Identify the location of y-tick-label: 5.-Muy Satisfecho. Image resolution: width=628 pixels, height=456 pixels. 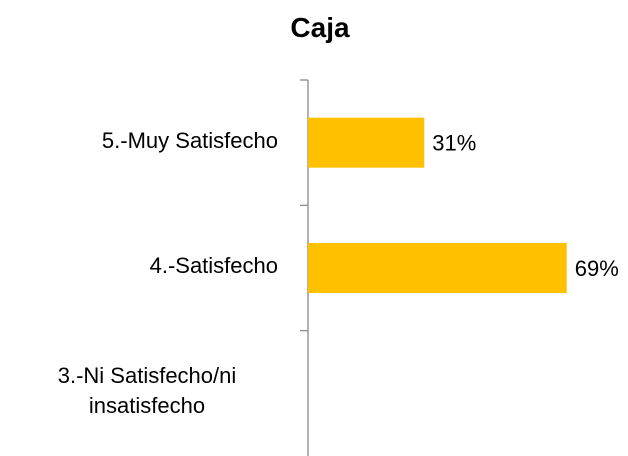
(189, 140).